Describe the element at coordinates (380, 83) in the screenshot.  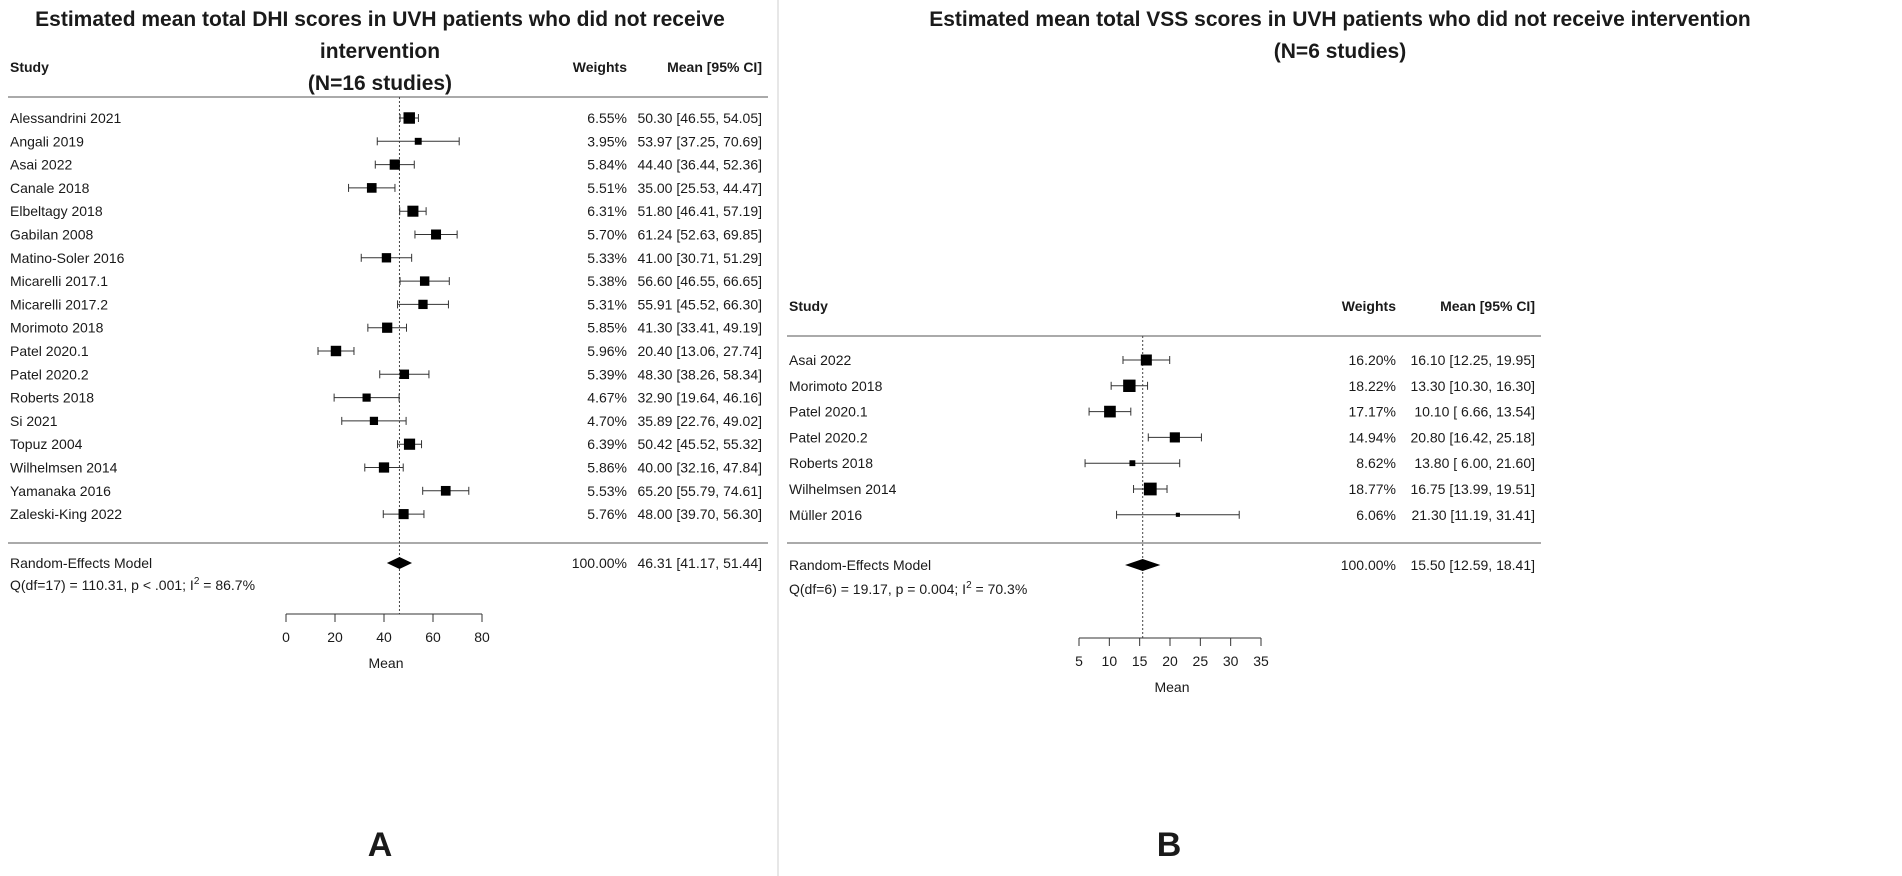
I see `panel-a-title-line2: (N=16 studies)` at that location.